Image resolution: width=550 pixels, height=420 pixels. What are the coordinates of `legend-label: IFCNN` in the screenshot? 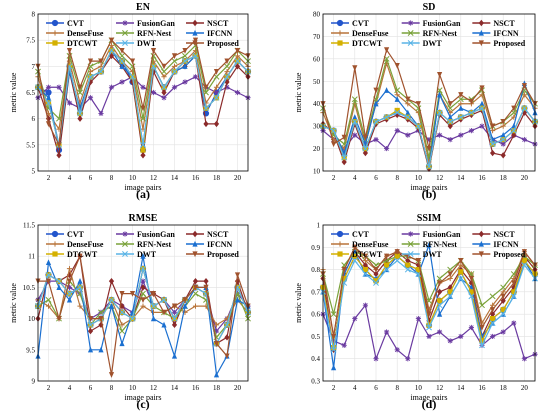 It's located at (506, 33).